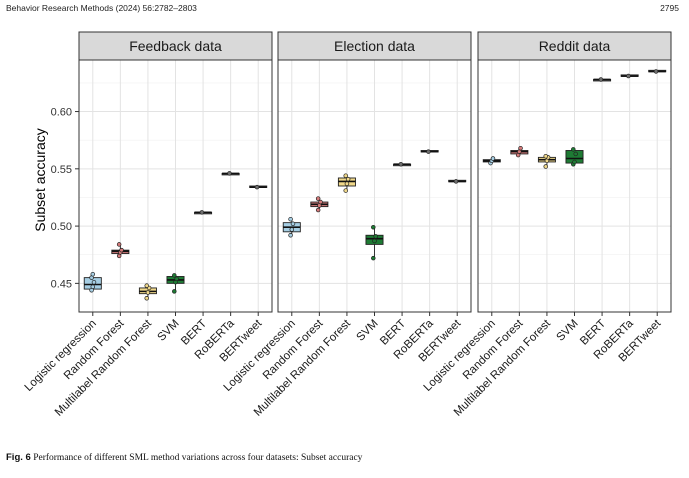 This screenshot has width=689, height=478. What do you see at coordinates (61, 170) in the screenshot?
I see `y-tick-label: 0.55` at bounding box center [61, 170].